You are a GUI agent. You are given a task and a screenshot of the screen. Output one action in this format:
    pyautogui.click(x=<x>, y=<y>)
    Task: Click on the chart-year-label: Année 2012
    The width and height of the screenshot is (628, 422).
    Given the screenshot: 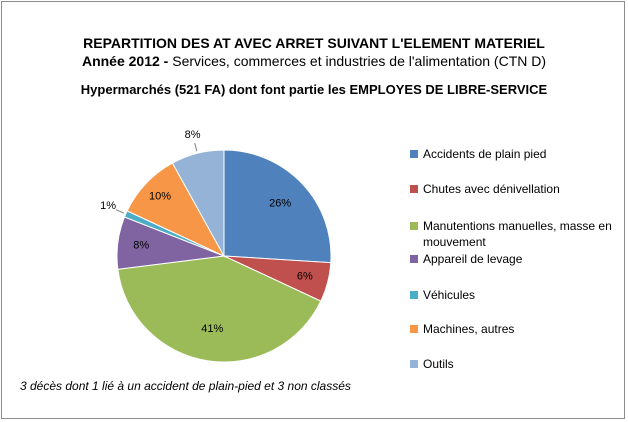 What is the action you would take?
    pyautogui.click(x=120, y=61)
    